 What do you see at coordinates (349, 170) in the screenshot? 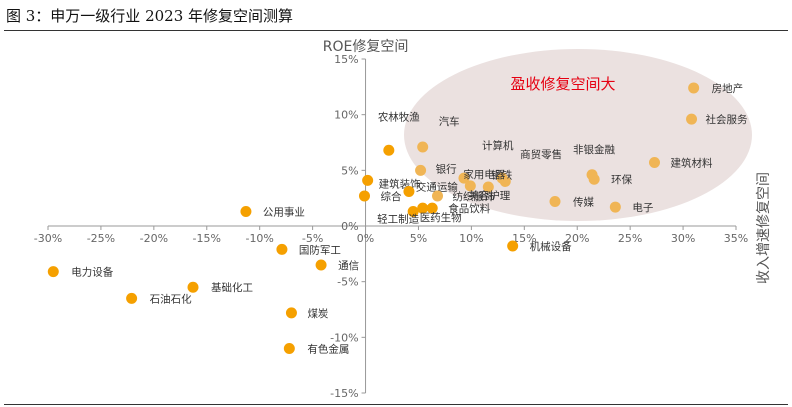
I see `y-tick-label: 5%` at bounding box center [349, 170].